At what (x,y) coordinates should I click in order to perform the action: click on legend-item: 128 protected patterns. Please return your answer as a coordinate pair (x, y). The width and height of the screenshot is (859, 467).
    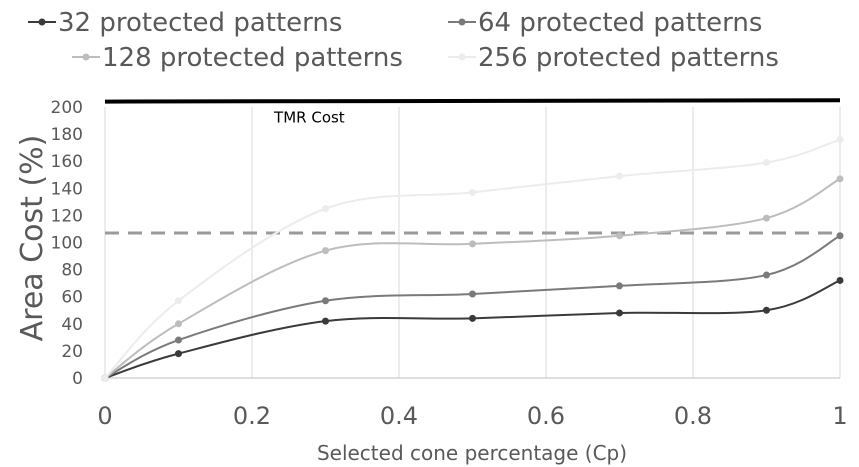
    Looking at the image, I should click on (237, 58).